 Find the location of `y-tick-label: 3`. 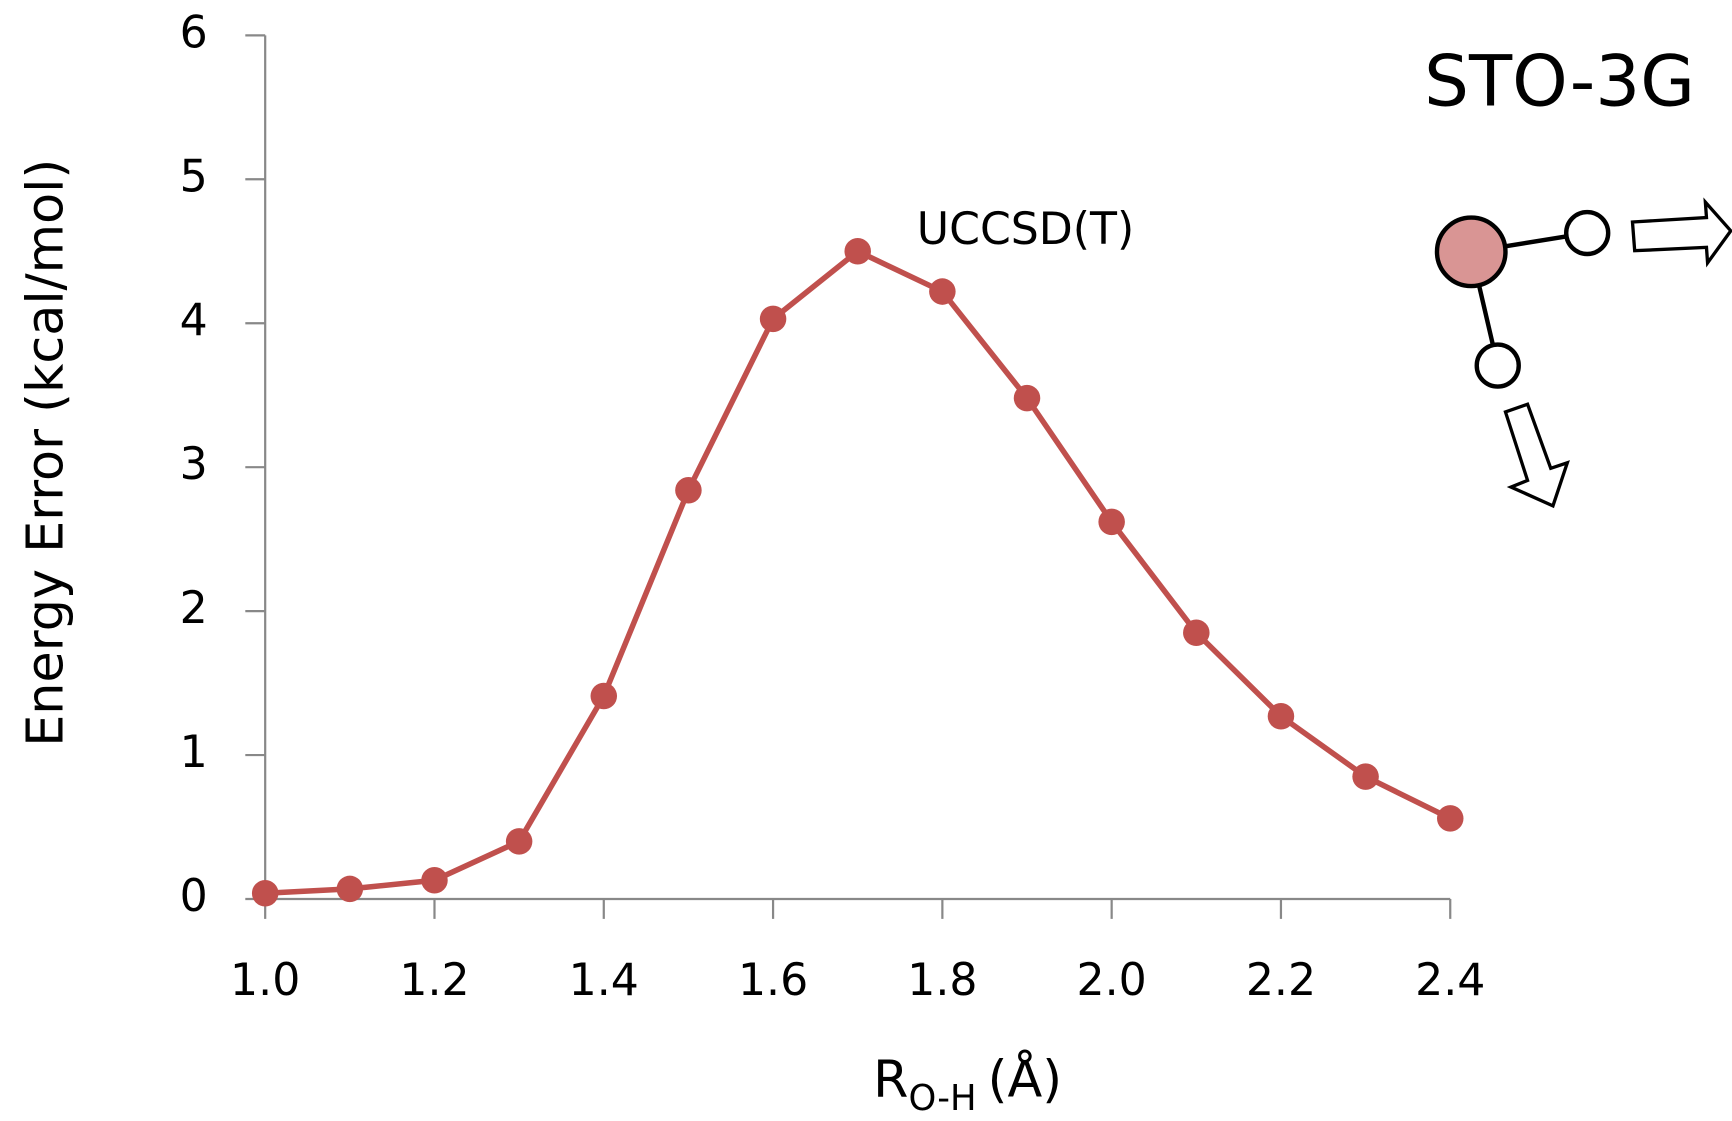

y-tick-label: 3 is located at coordinates (194, 464).